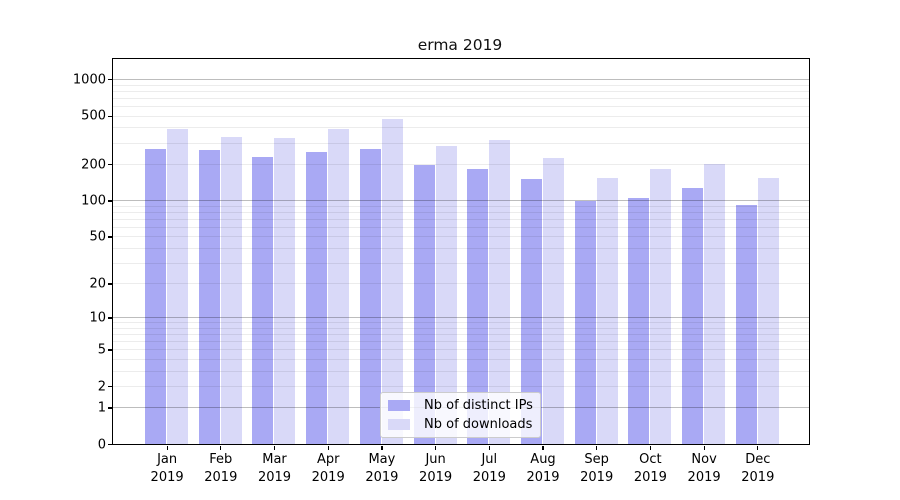 Image resolution: width=900 pixels, height=500 pixels. I want to click on bar-distinct-ips-feb, so click(209, 297).